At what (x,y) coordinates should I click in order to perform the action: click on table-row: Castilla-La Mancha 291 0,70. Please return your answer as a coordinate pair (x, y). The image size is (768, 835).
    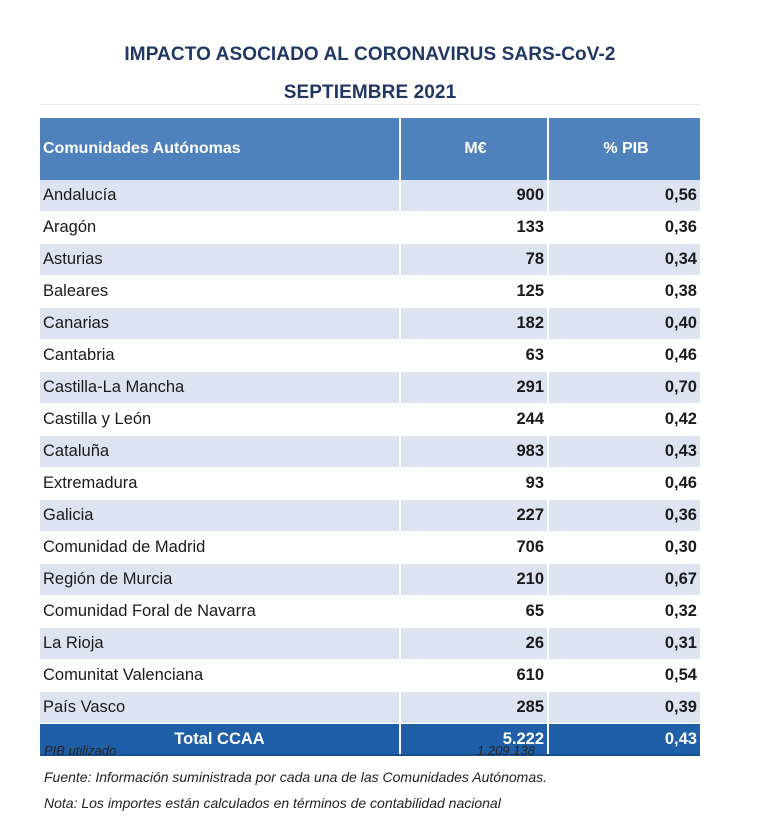
    Looking at the image, I should click on (370, 387).